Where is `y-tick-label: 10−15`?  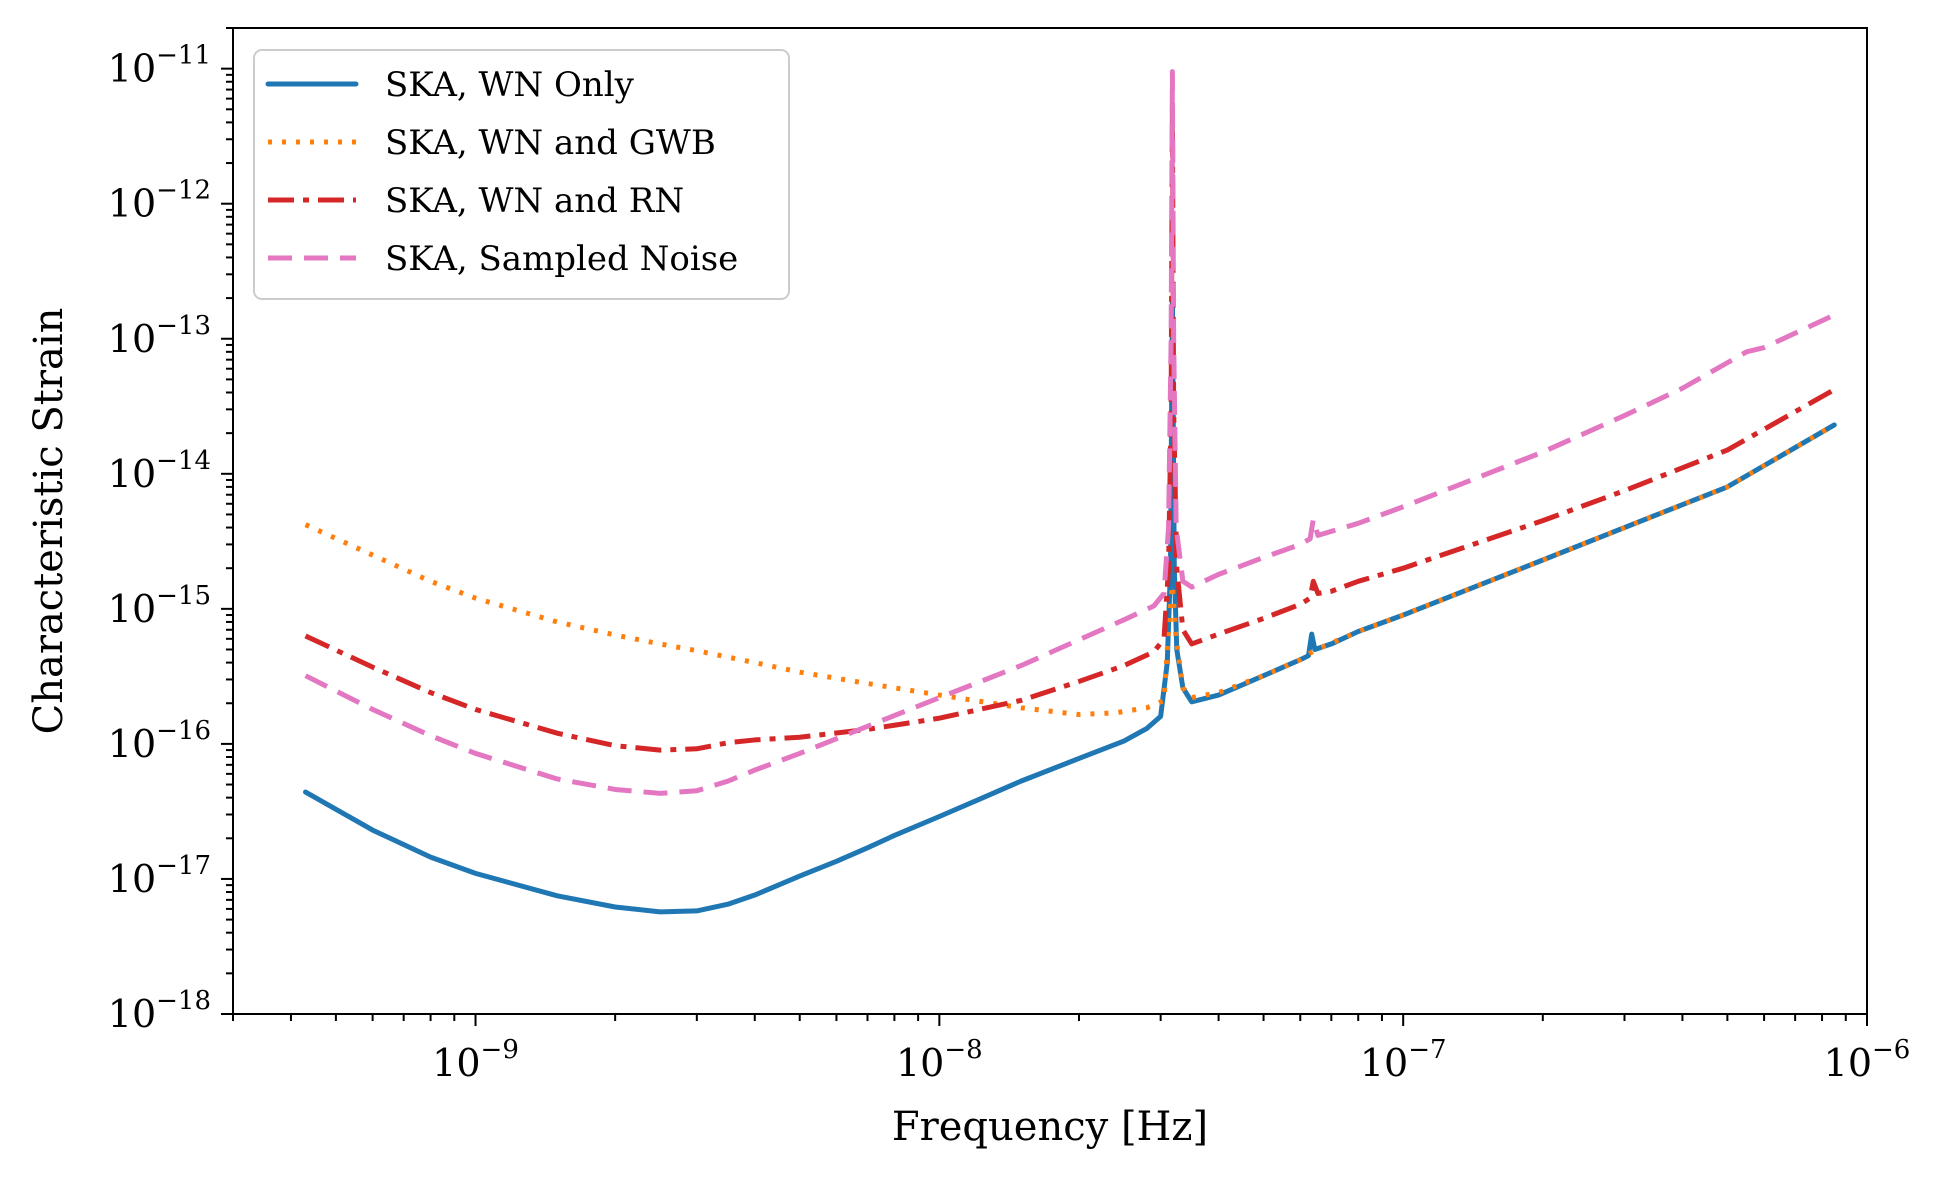 y-tick-label: 10−15 is located at coordinates (159, 606).